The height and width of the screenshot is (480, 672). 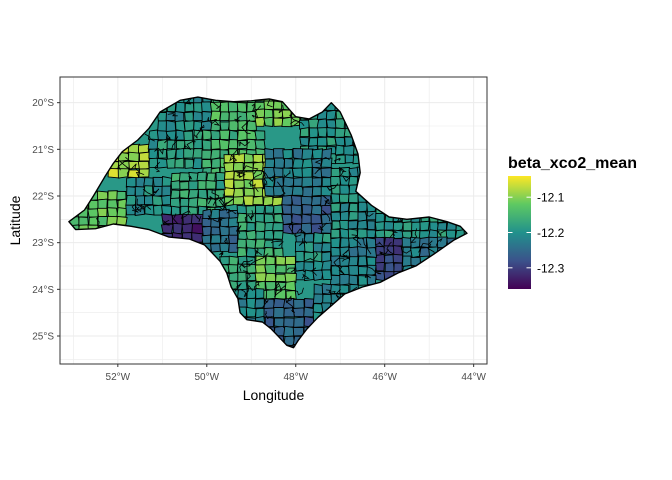 I want to click on y-tick-label: 20°S, so click(x=43, y=103).